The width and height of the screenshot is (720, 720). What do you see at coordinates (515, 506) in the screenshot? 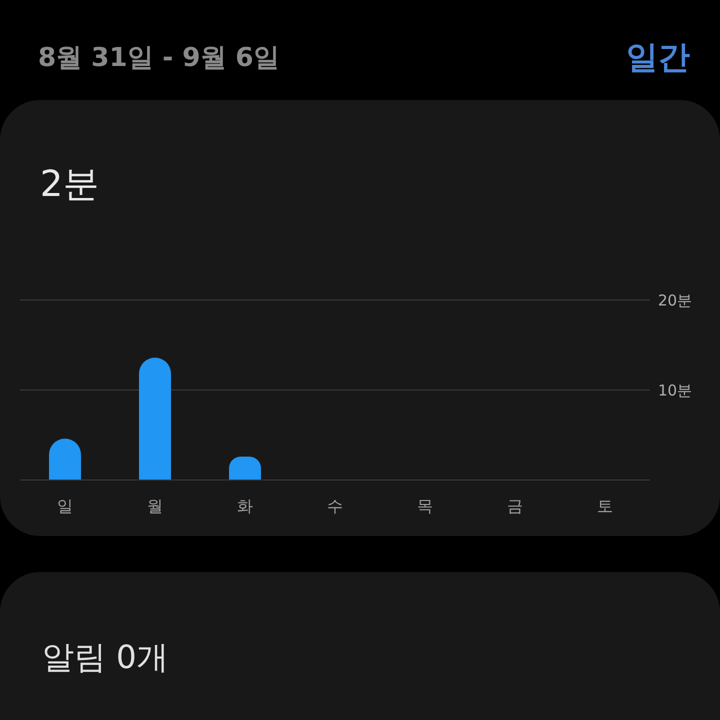
I see `x-tick-label: 금` at bounding box center [515, 506].